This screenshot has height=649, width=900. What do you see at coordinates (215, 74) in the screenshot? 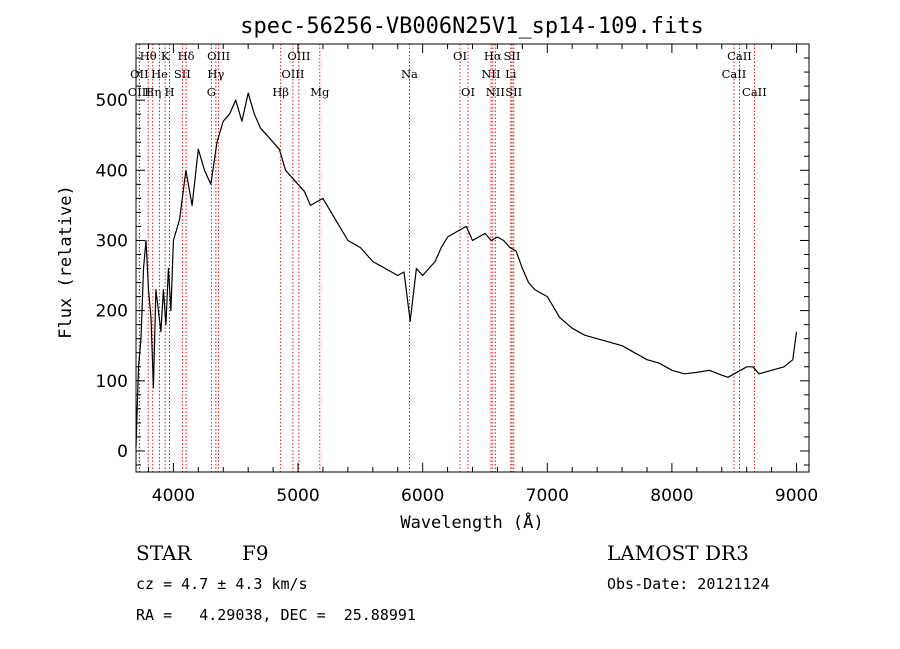
I see `marker-label: Hγ` at bounding box center [215, 74].